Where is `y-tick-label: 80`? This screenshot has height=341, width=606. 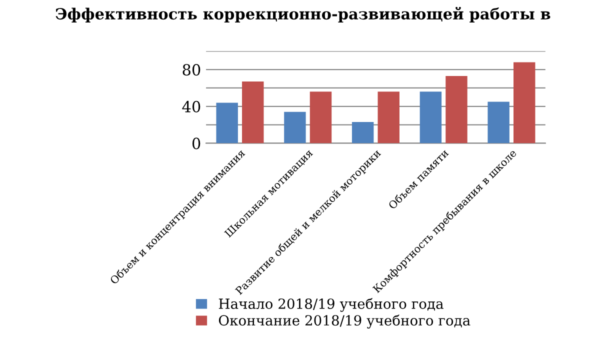 y-tick-label: 80 is located at coordinates (191, 70).